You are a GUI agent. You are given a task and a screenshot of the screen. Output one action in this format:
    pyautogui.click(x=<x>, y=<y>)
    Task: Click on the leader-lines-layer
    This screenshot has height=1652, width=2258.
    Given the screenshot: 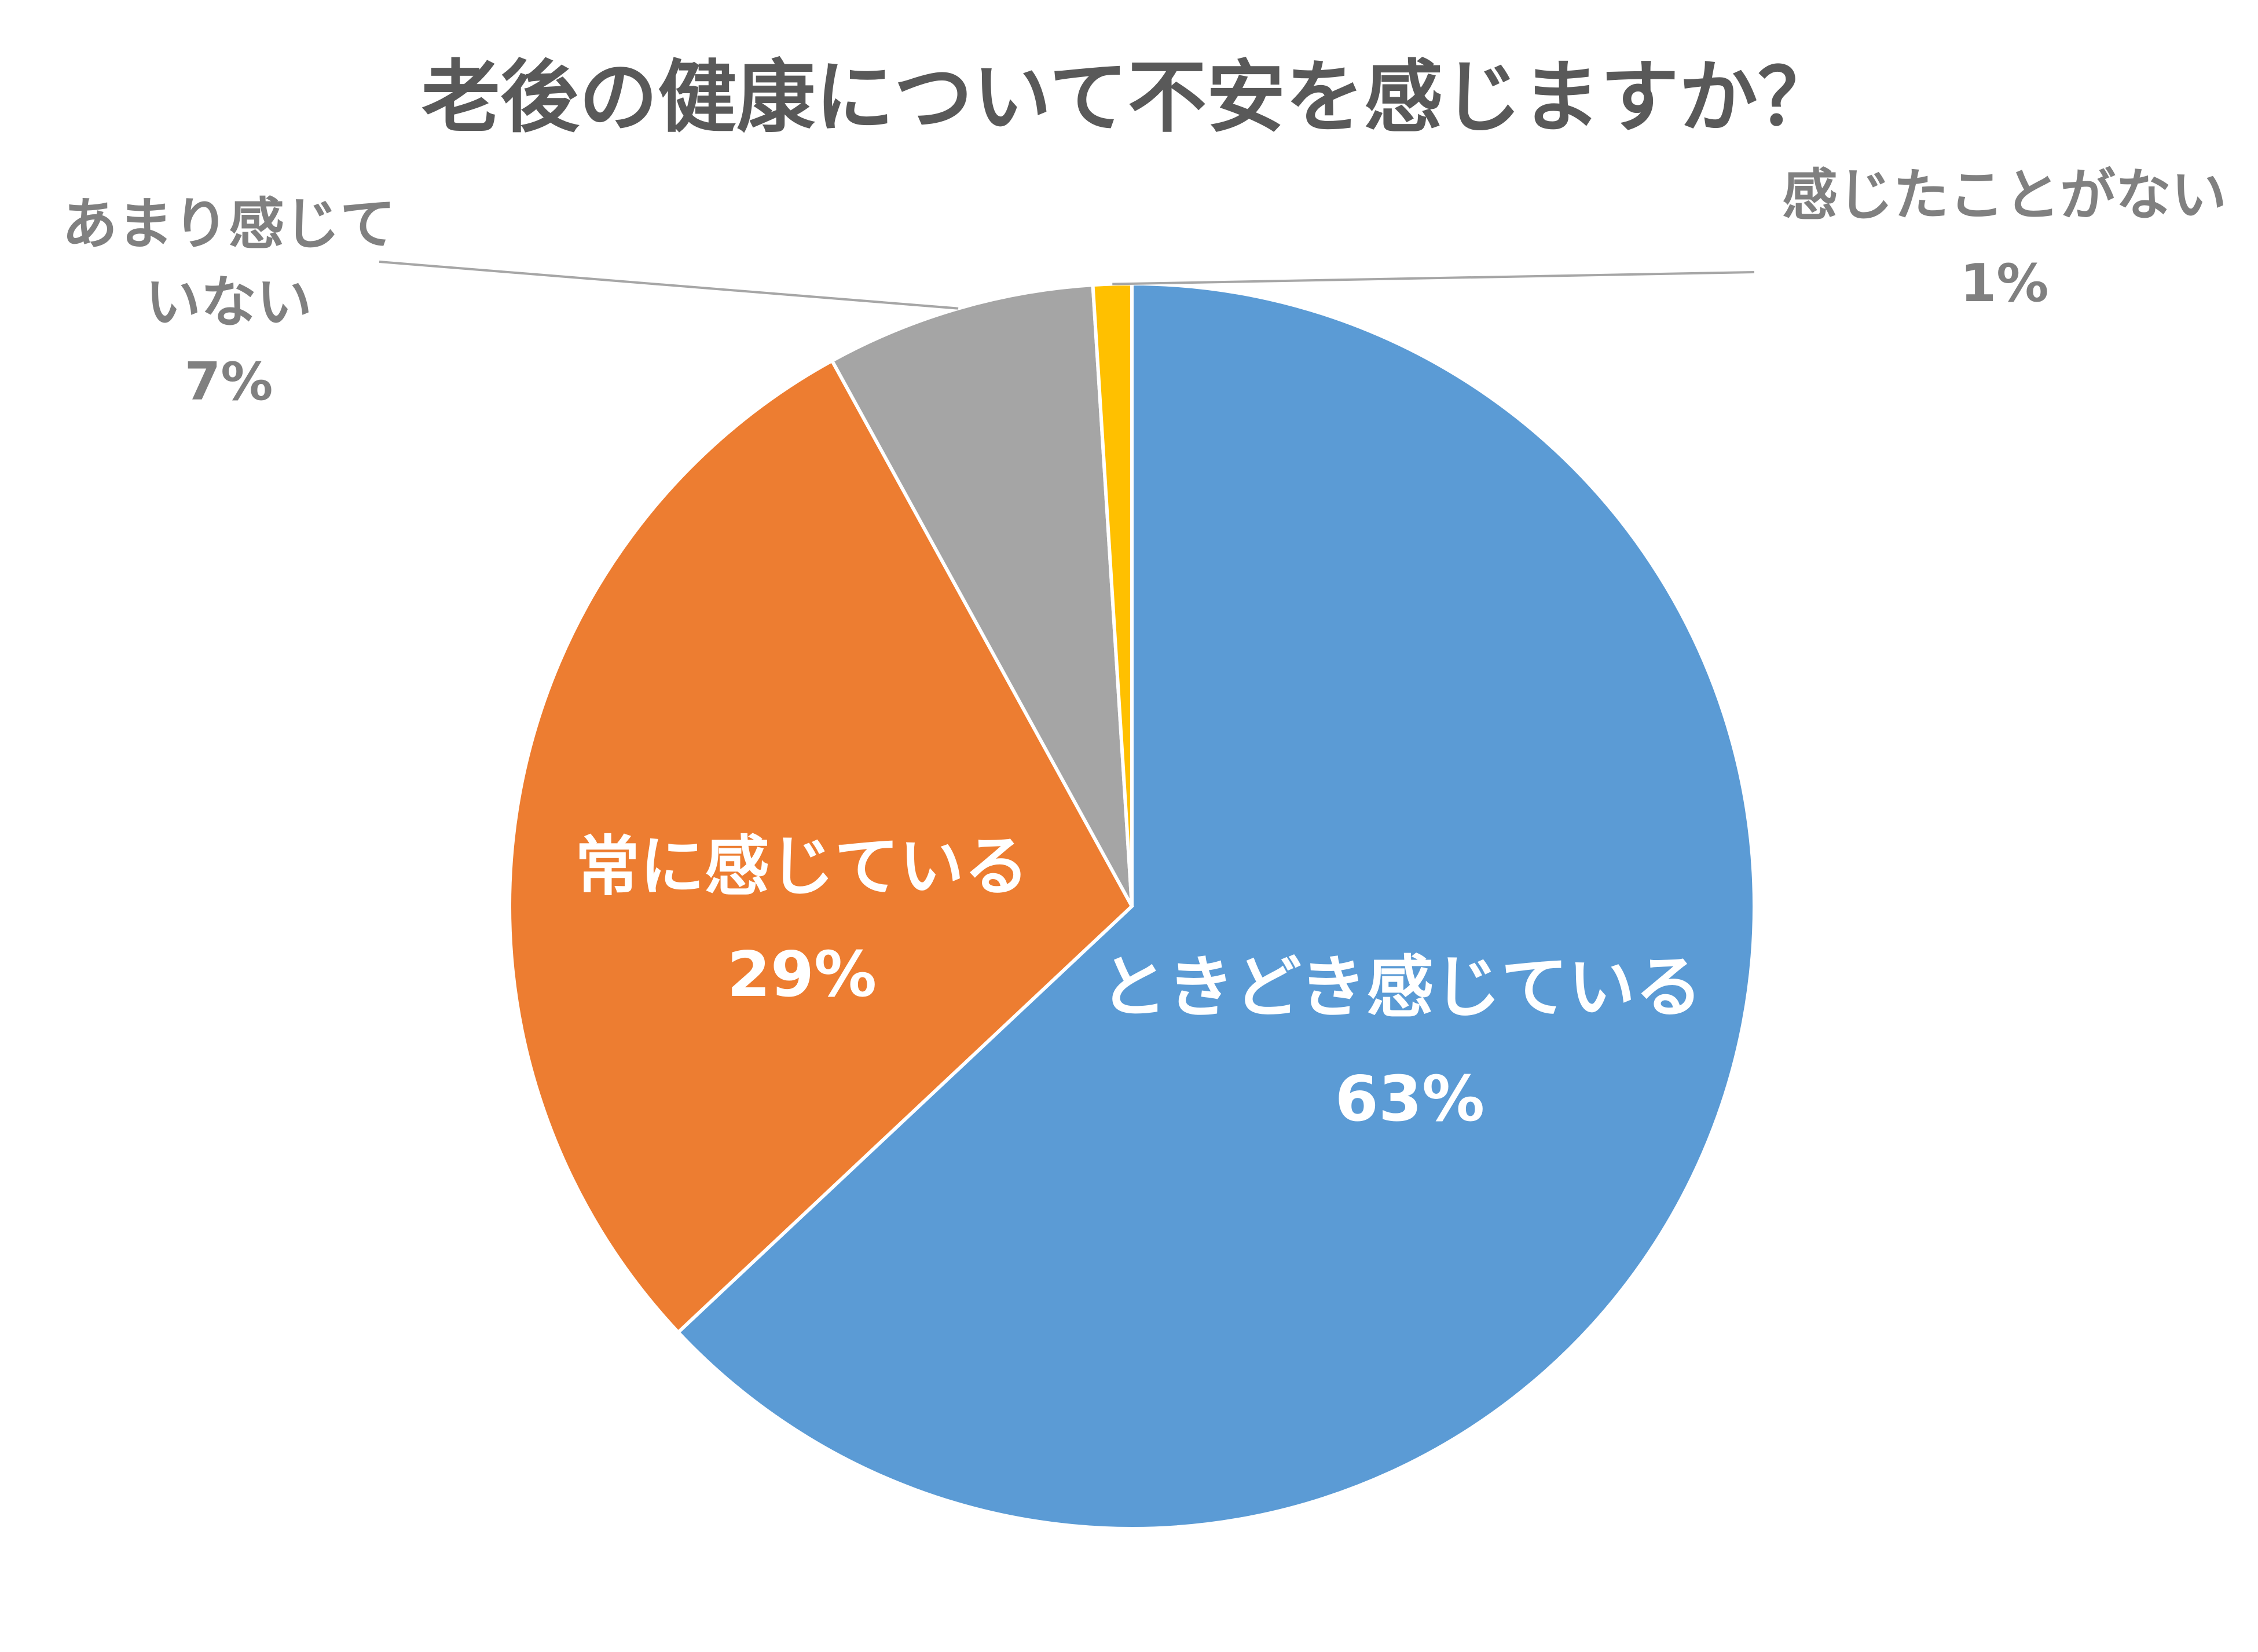 What is the action you would take?
    pyautogui.click(x=1067, y=285)
    